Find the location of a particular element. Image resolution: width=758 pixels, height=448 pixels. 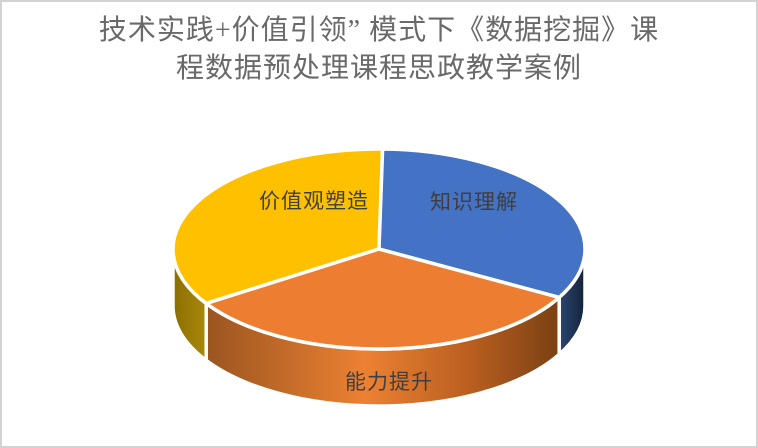

chart-title-line2: 程数据预处理课程思政教学案例 is located at coordinates (378, 68).